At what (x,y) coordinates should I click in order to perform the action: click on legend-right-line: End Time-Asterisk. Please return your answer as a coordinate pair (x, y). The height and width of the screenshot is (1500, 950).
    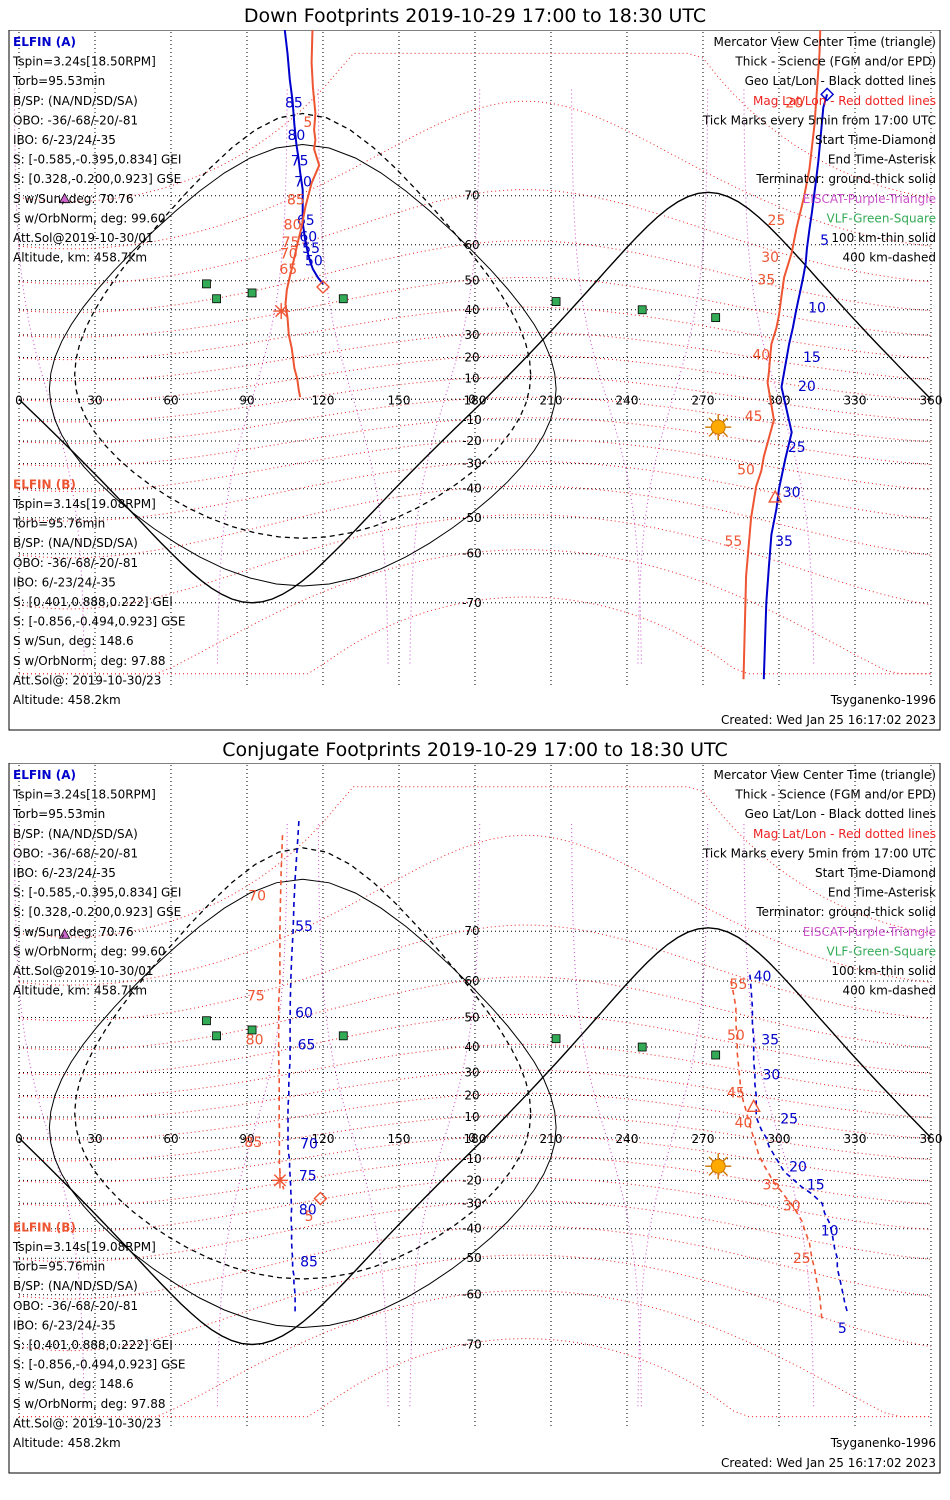
    Looking at the image, I should click on (882, 160).